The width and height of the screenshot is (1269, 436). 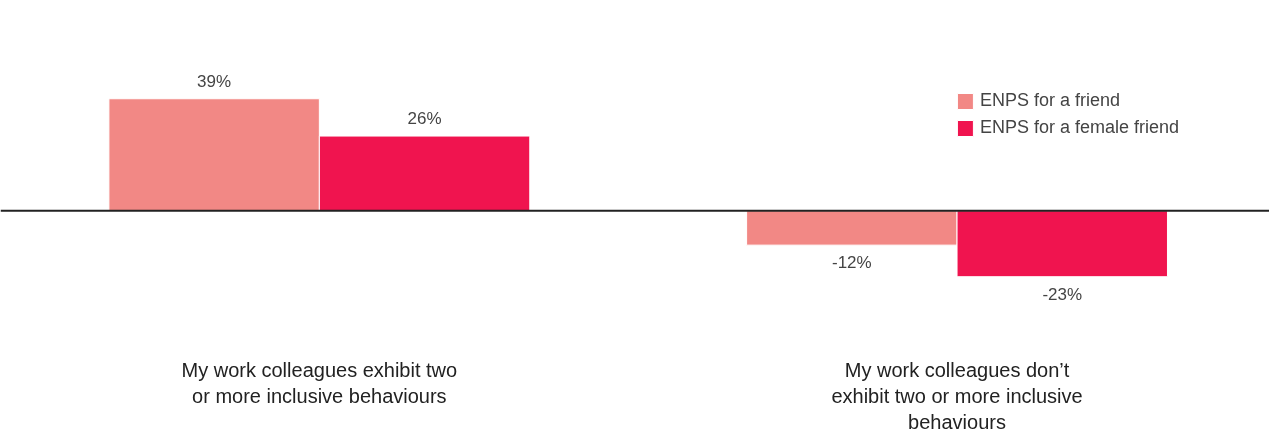 What do you see at coordinates (214, 81) in the screenshot?
I see `data-label: 39%` at bounding box center [214, 81].